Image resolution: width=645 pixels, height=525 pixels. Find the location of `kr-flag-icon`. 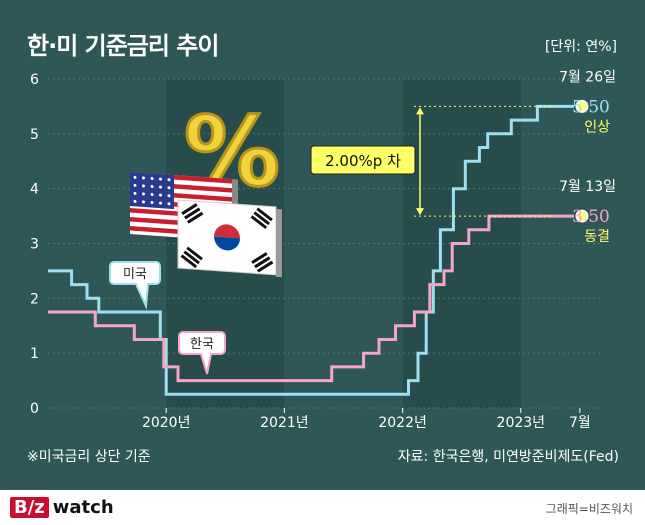

kr-flag-icon is located at coordinates (229, 238).